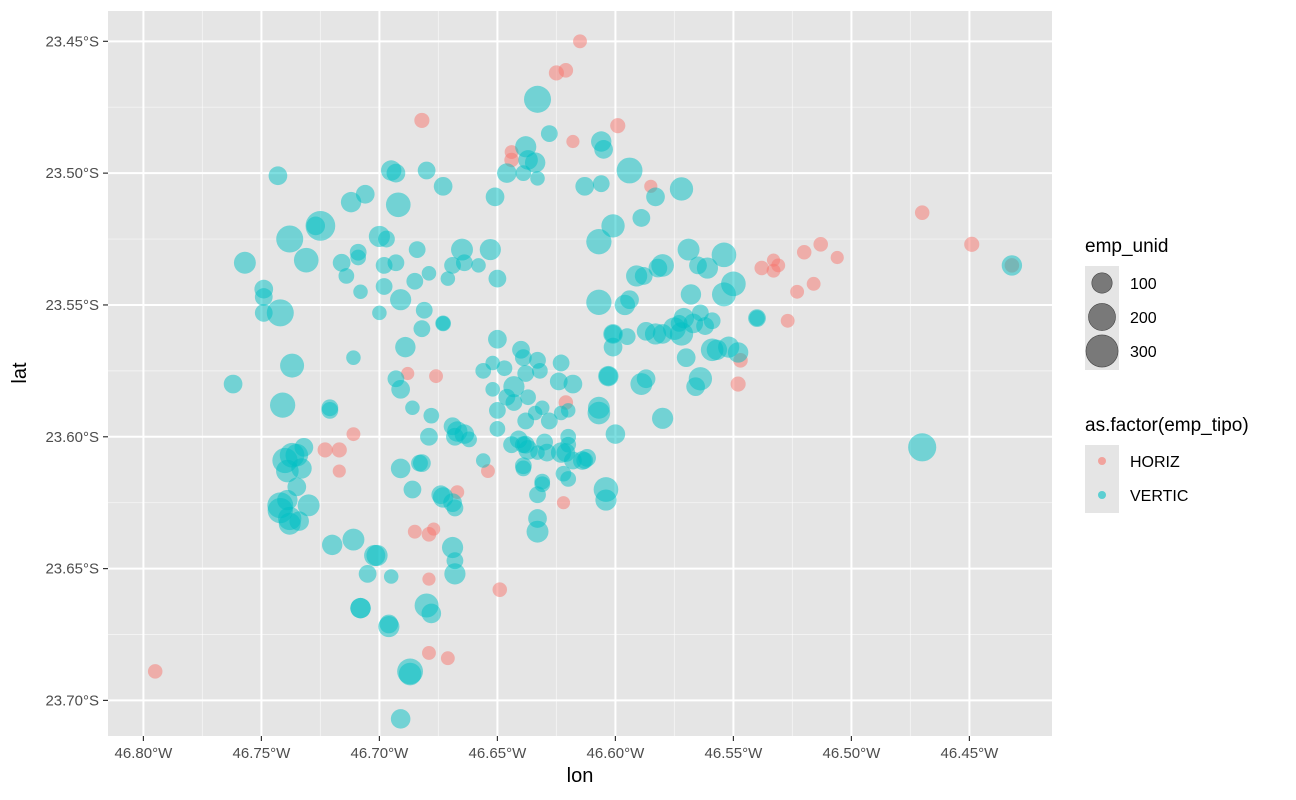 This screenshot has width=1296, height=800. What do you see at coordinates (72, 173) in the screenshot?
I see `y-tick-label: 23.50°S` at bounding box center [72, 173].